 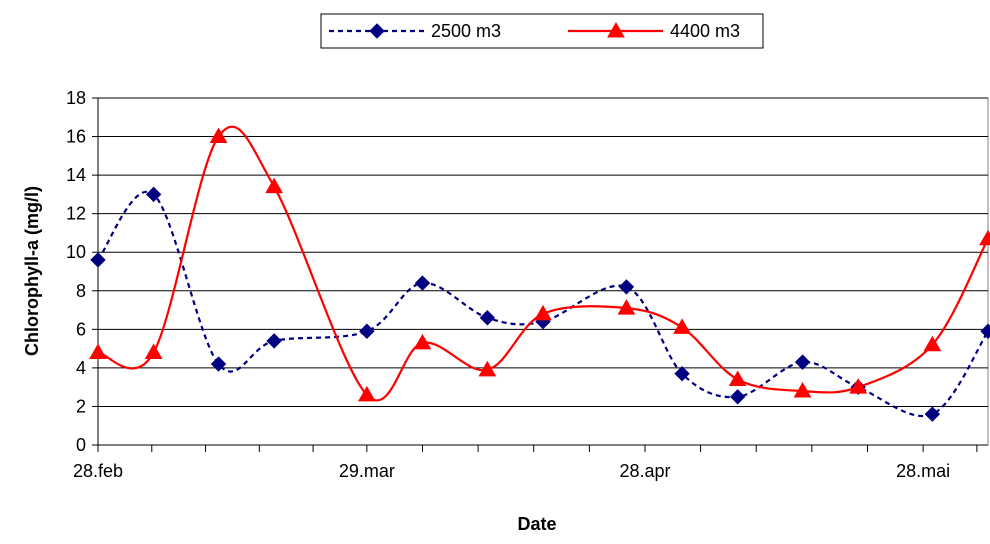 What do you see at coordinates (923, 471) in the screenshot?
I see `x-tick-label: 28.mai` at bounding box center [923, 471].